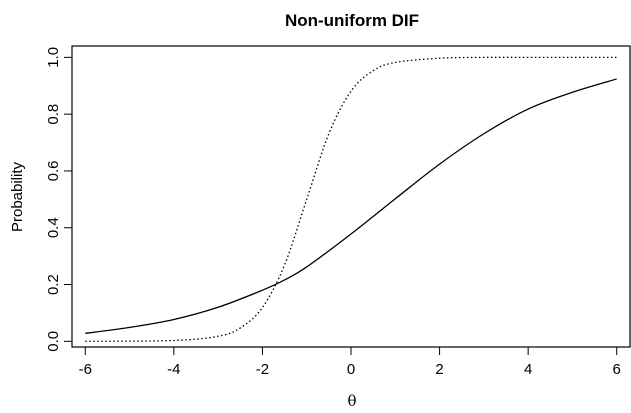  I want to click on y-tick-label: 0.0, so click(53, 341).